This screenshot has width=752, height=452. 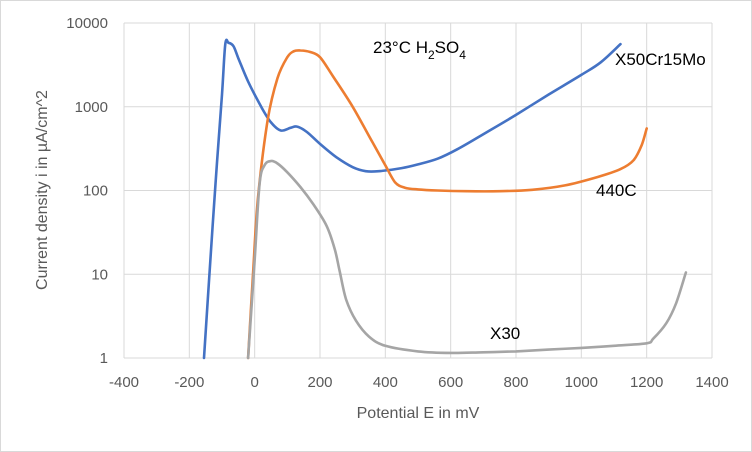 I want to click on y-tick-label: 100, so click(x=95, y=191).